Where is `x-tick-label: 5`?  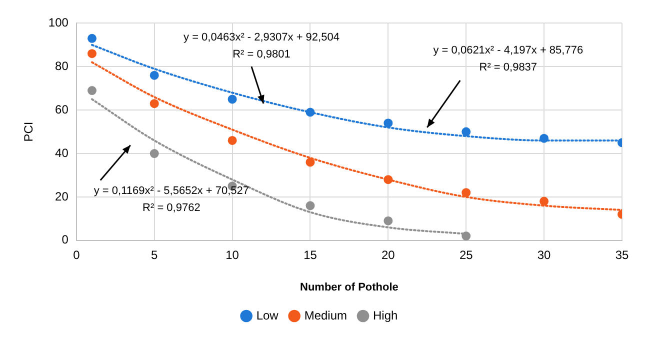 x-tick-label: 5 is located at coordinates (154, 255).